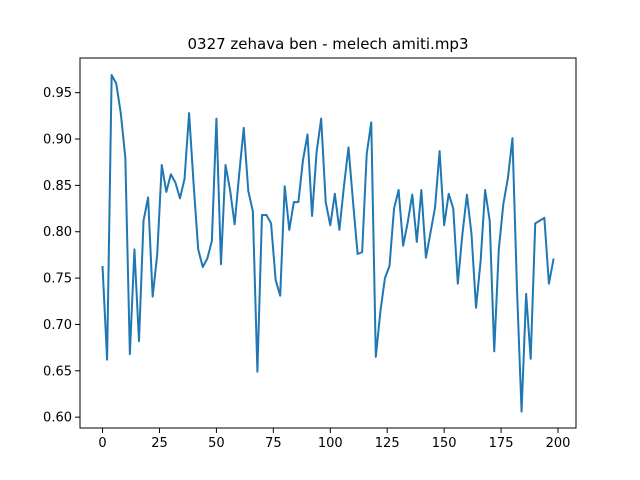  I want to click on y-tick-label: 0.95, so click(57, 93).